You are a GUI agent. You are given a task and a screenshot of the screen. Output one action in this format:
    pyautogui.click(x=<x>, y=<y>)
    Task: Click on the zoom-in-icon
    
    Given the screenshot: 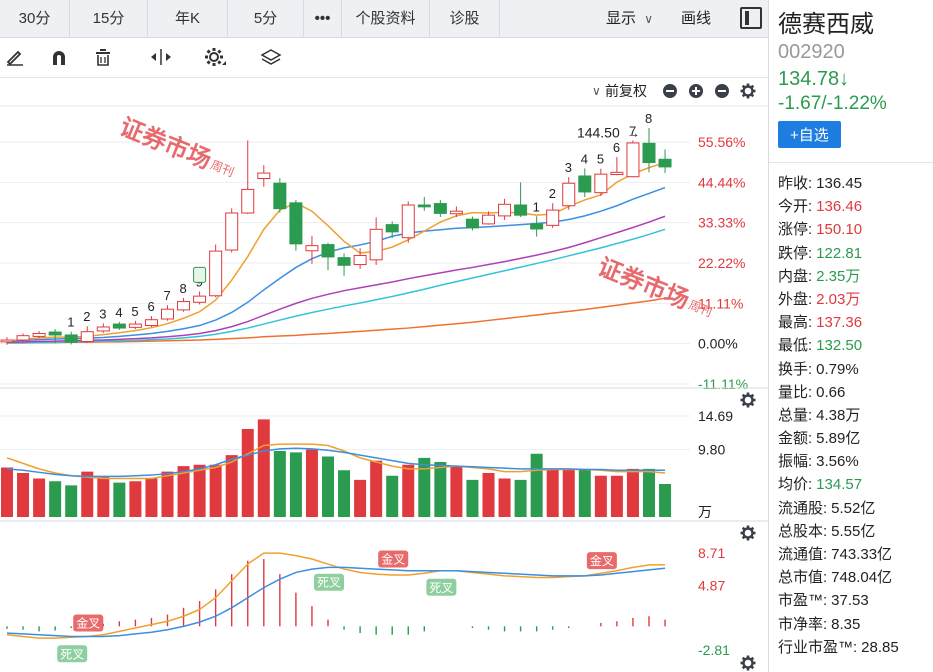 What is the action you would take?
    pyautogui.click(x=696, y=91)
    